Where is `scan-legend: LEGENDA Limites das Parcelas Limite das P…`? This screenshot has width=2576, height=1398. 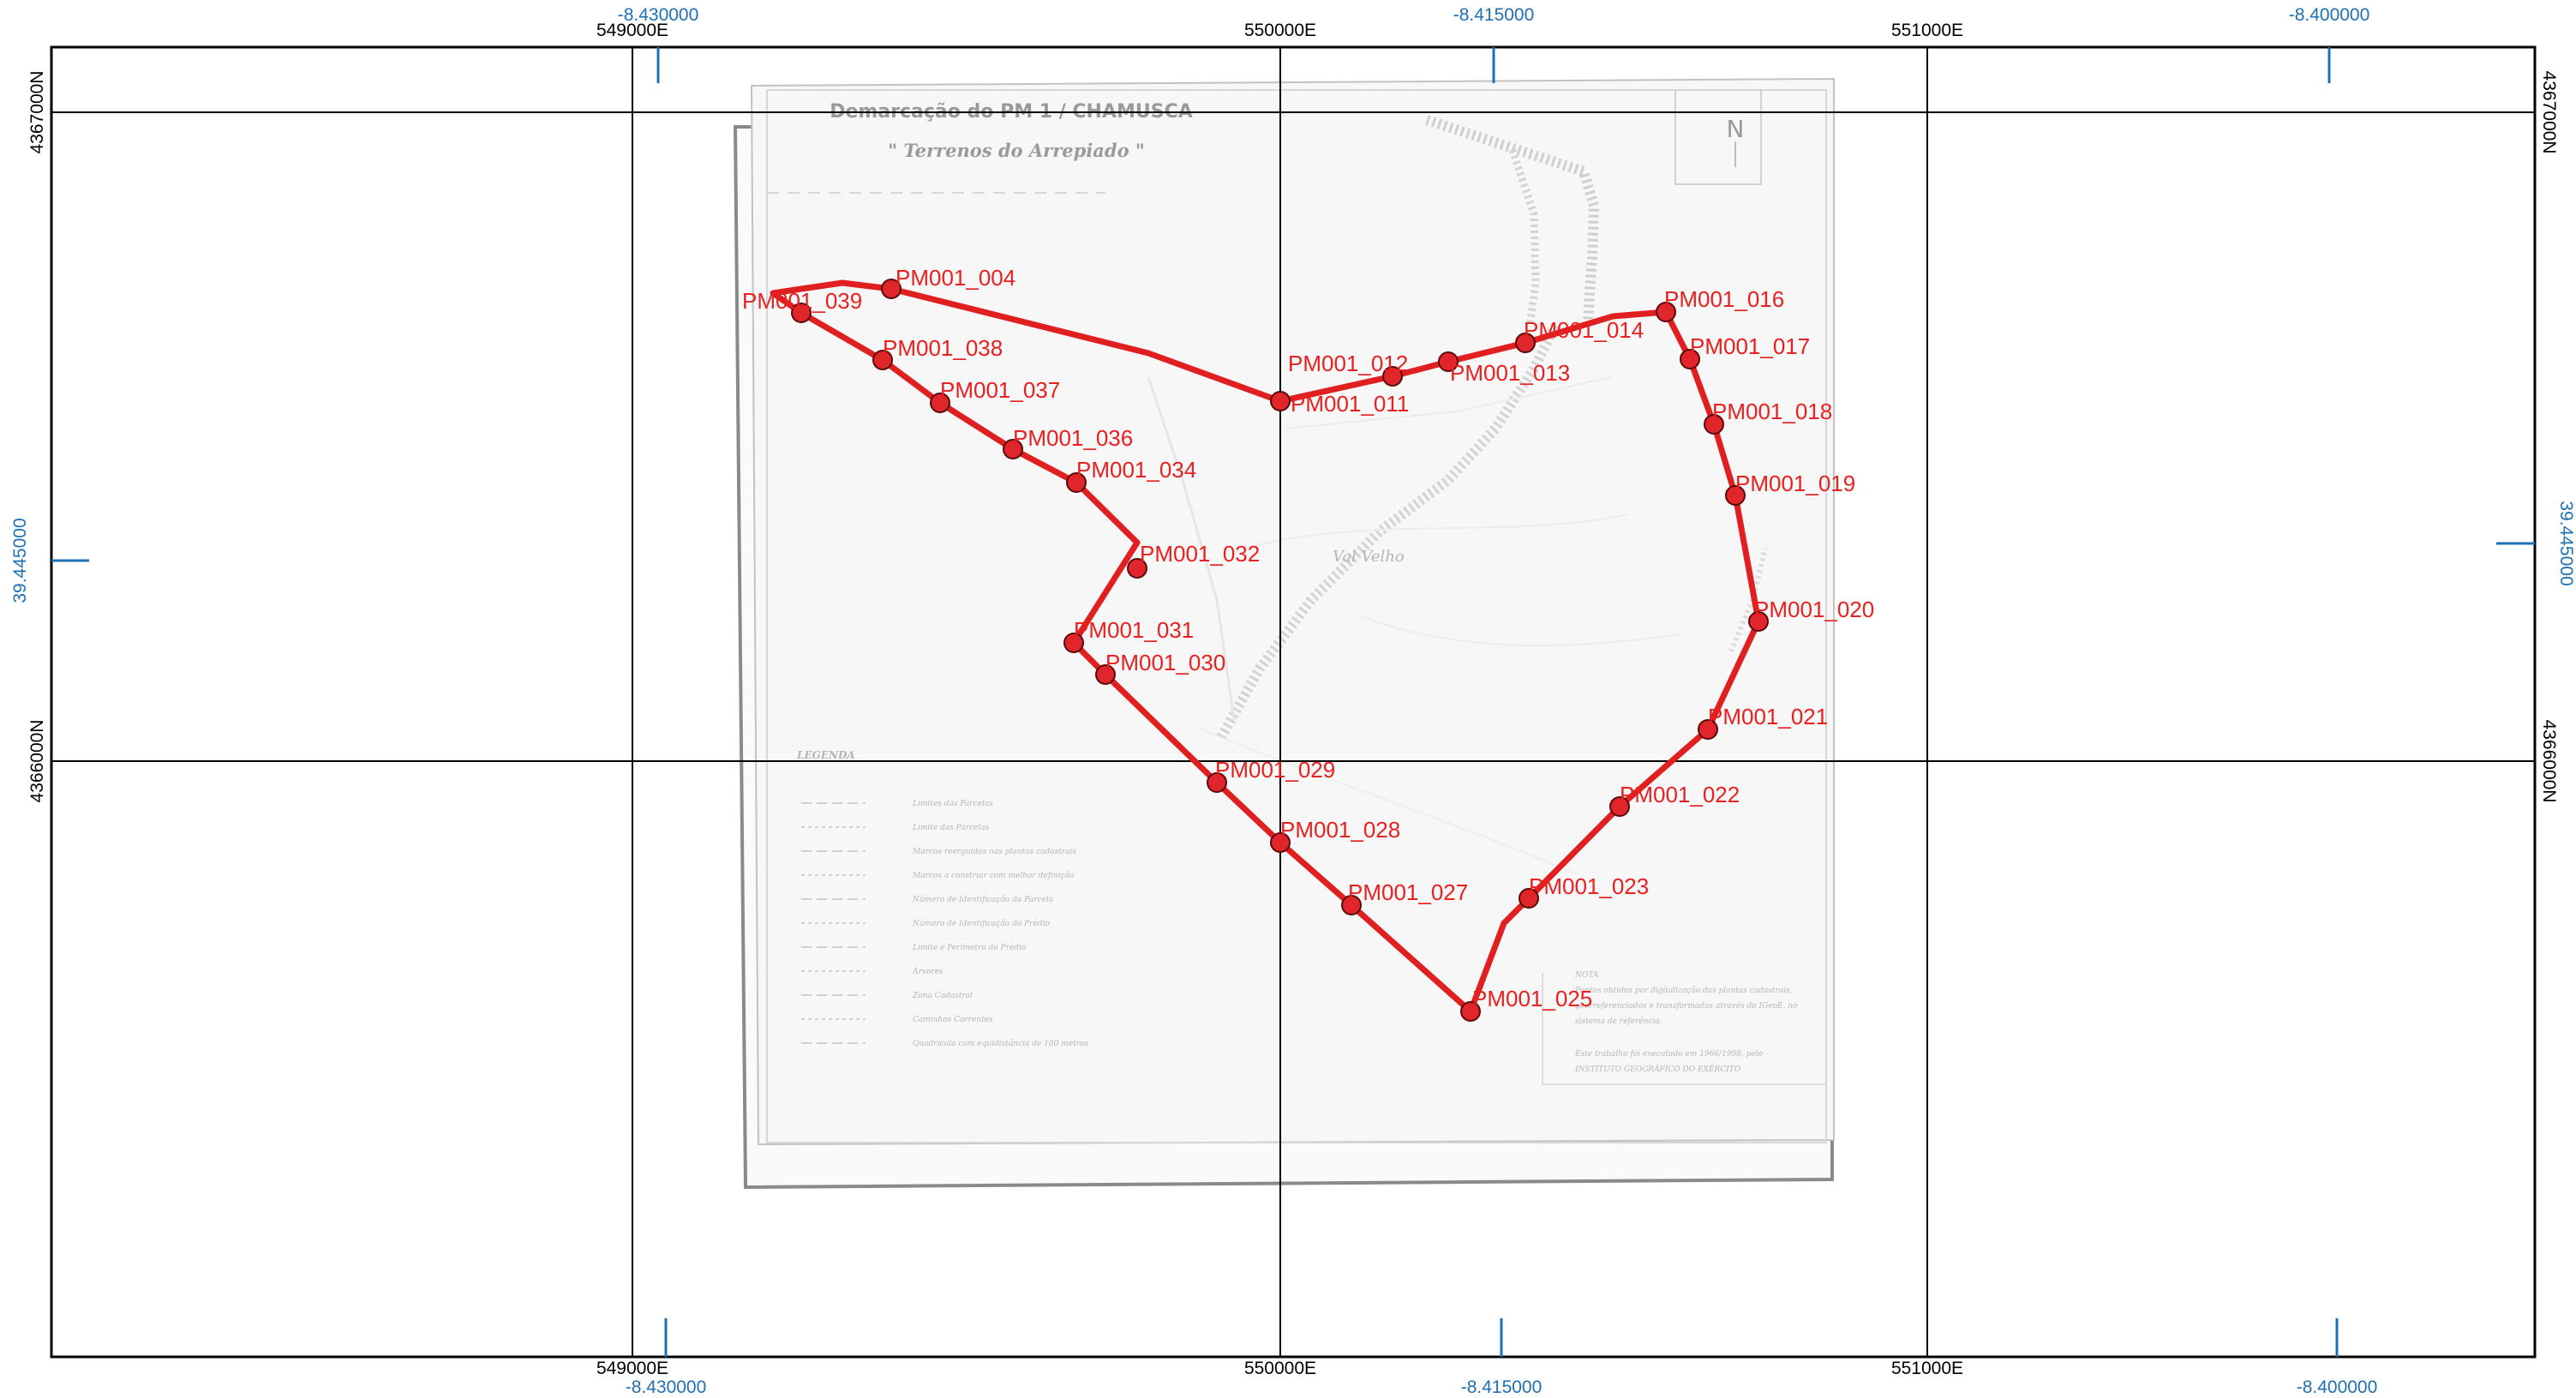
scan-legend: LEGENDA Limites das Parcelas Limite das P… is located at coordinates (942, 898).